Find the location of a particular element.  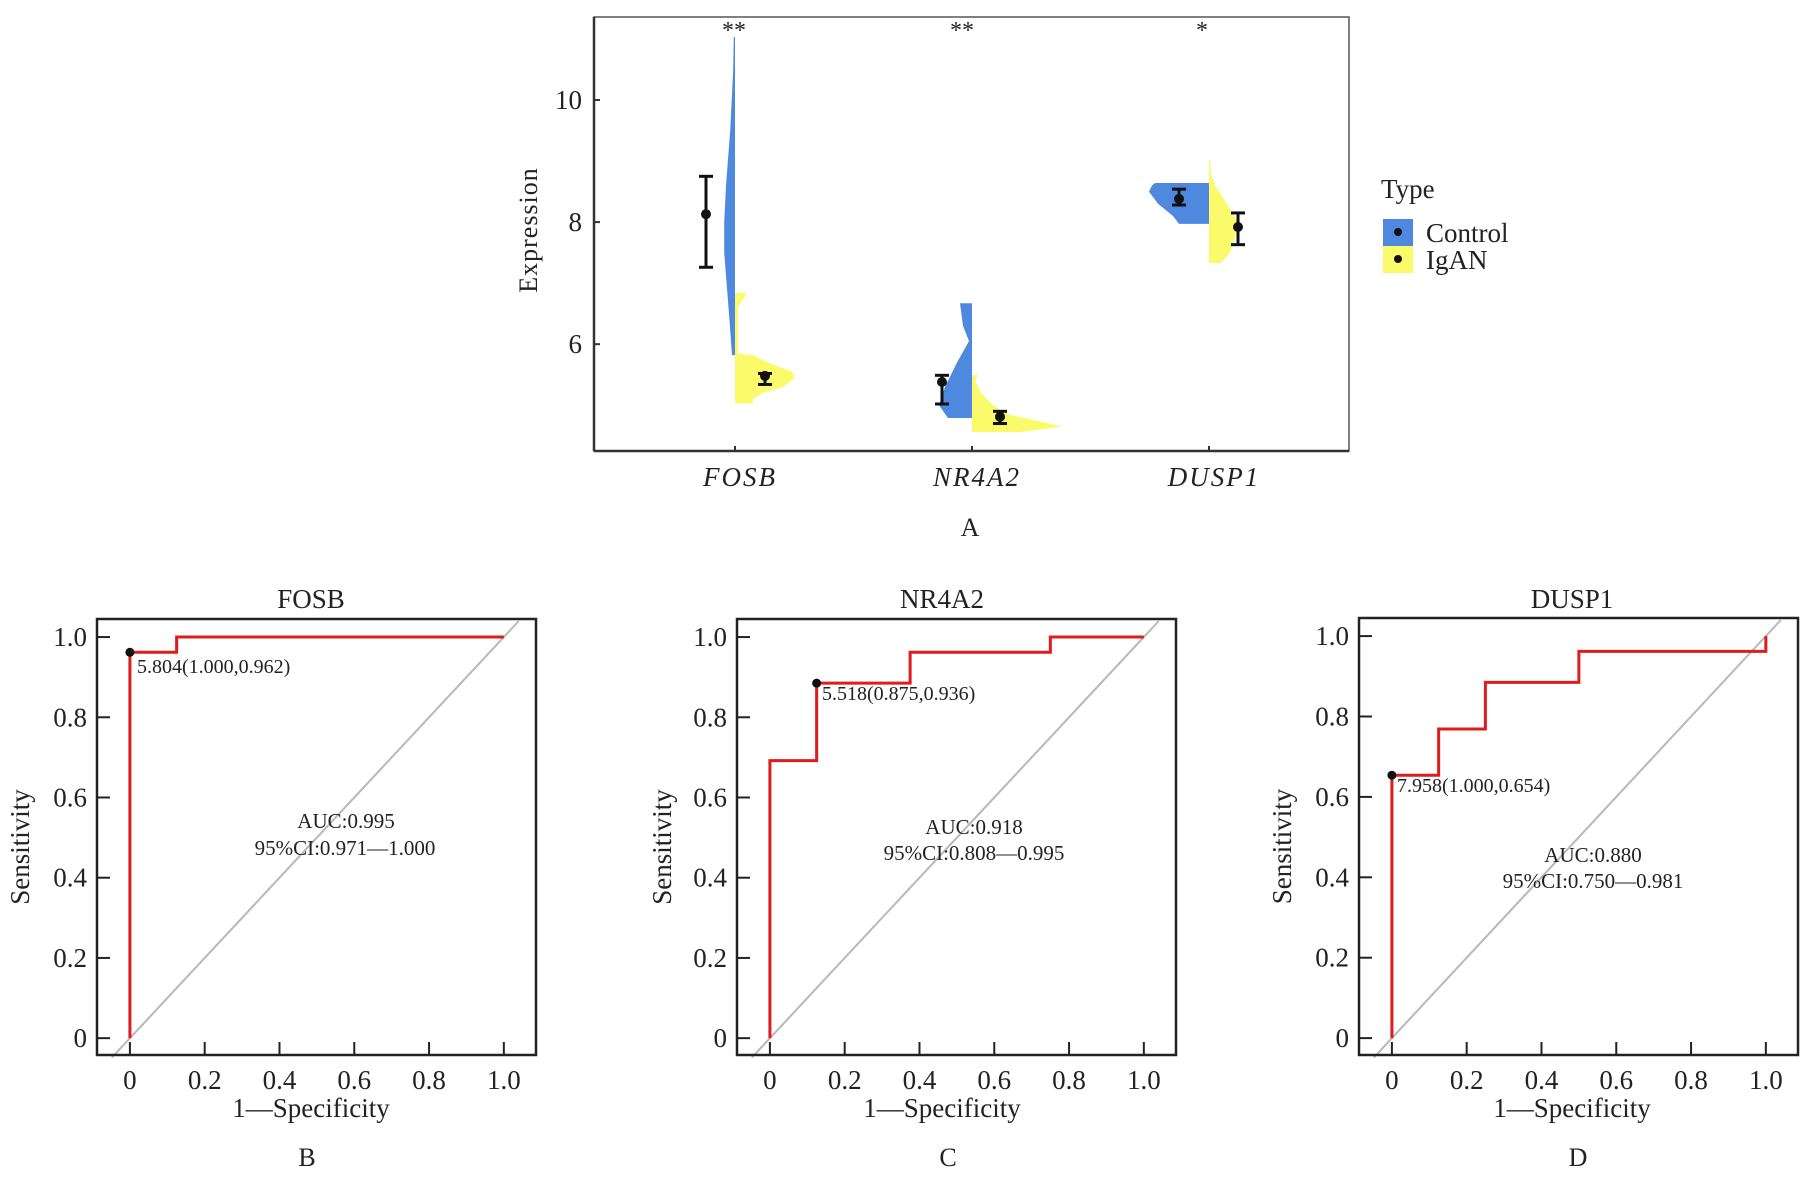

significance-label: ** is located at coordinates (734, 31).